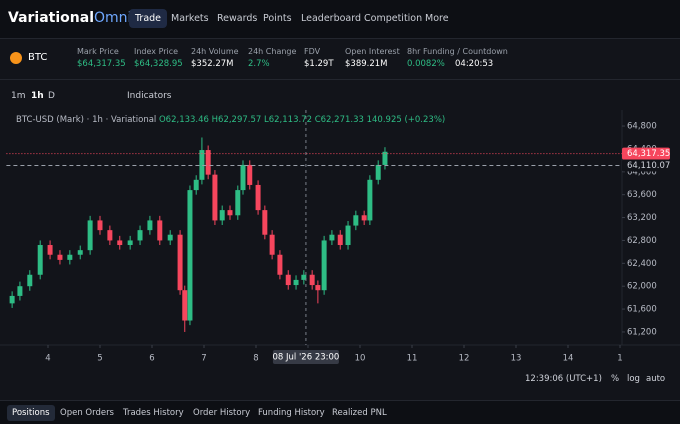  Describe the element at coordinates (642, 310) in the screenshot. I see `y-tick-label: 61,600` at that location.